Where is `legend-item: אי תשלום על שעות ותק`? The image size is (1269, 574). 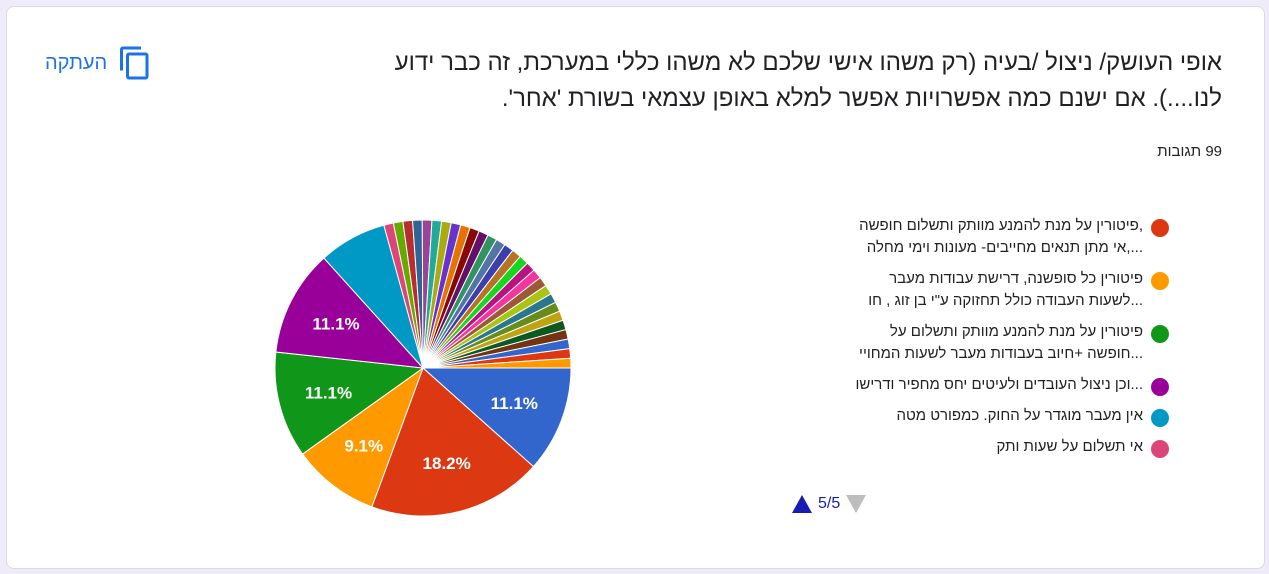
legend-item: אי תשלום על שעות ותק is located at coordinates (959, 447).